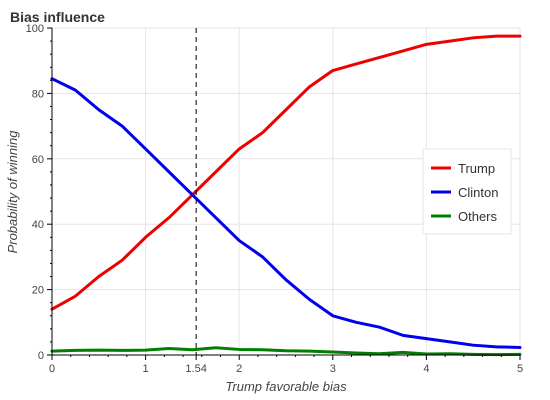 The image size is (550, 400). Describe the element at coordinates (239, 369) in the screenshot. I see `x-tick-label: 2` at that location.